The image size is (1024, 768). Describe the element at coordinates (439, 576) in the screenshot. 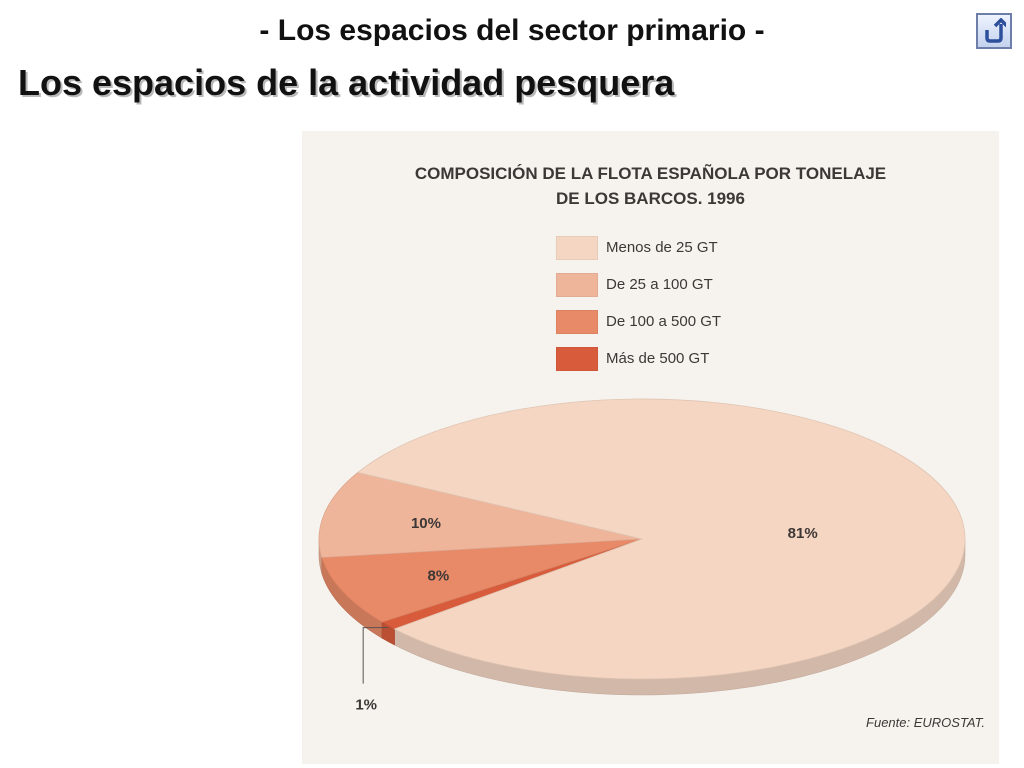

I see `pie-slice-label: 8%` at that location.